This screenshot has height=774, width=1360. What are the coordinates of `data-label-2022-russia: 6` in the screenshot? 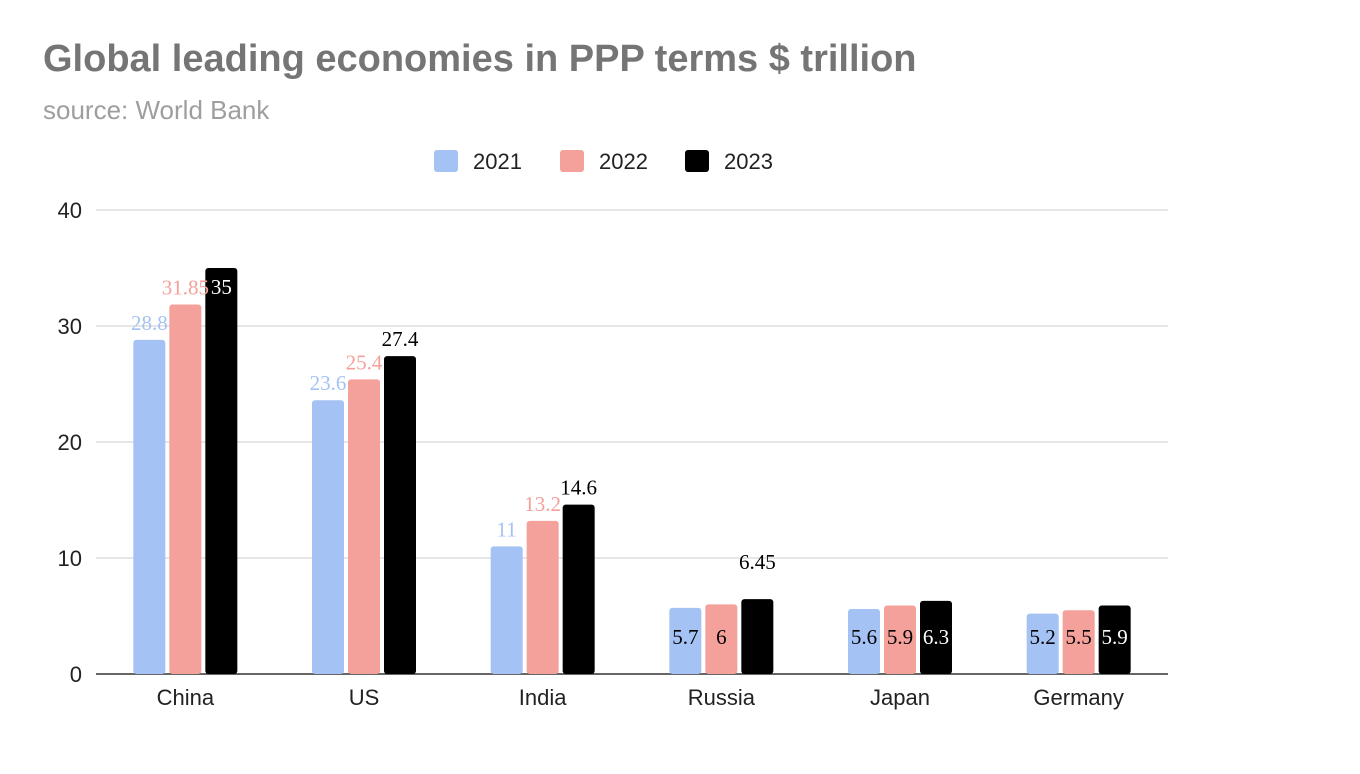 It's located at (721, 637).